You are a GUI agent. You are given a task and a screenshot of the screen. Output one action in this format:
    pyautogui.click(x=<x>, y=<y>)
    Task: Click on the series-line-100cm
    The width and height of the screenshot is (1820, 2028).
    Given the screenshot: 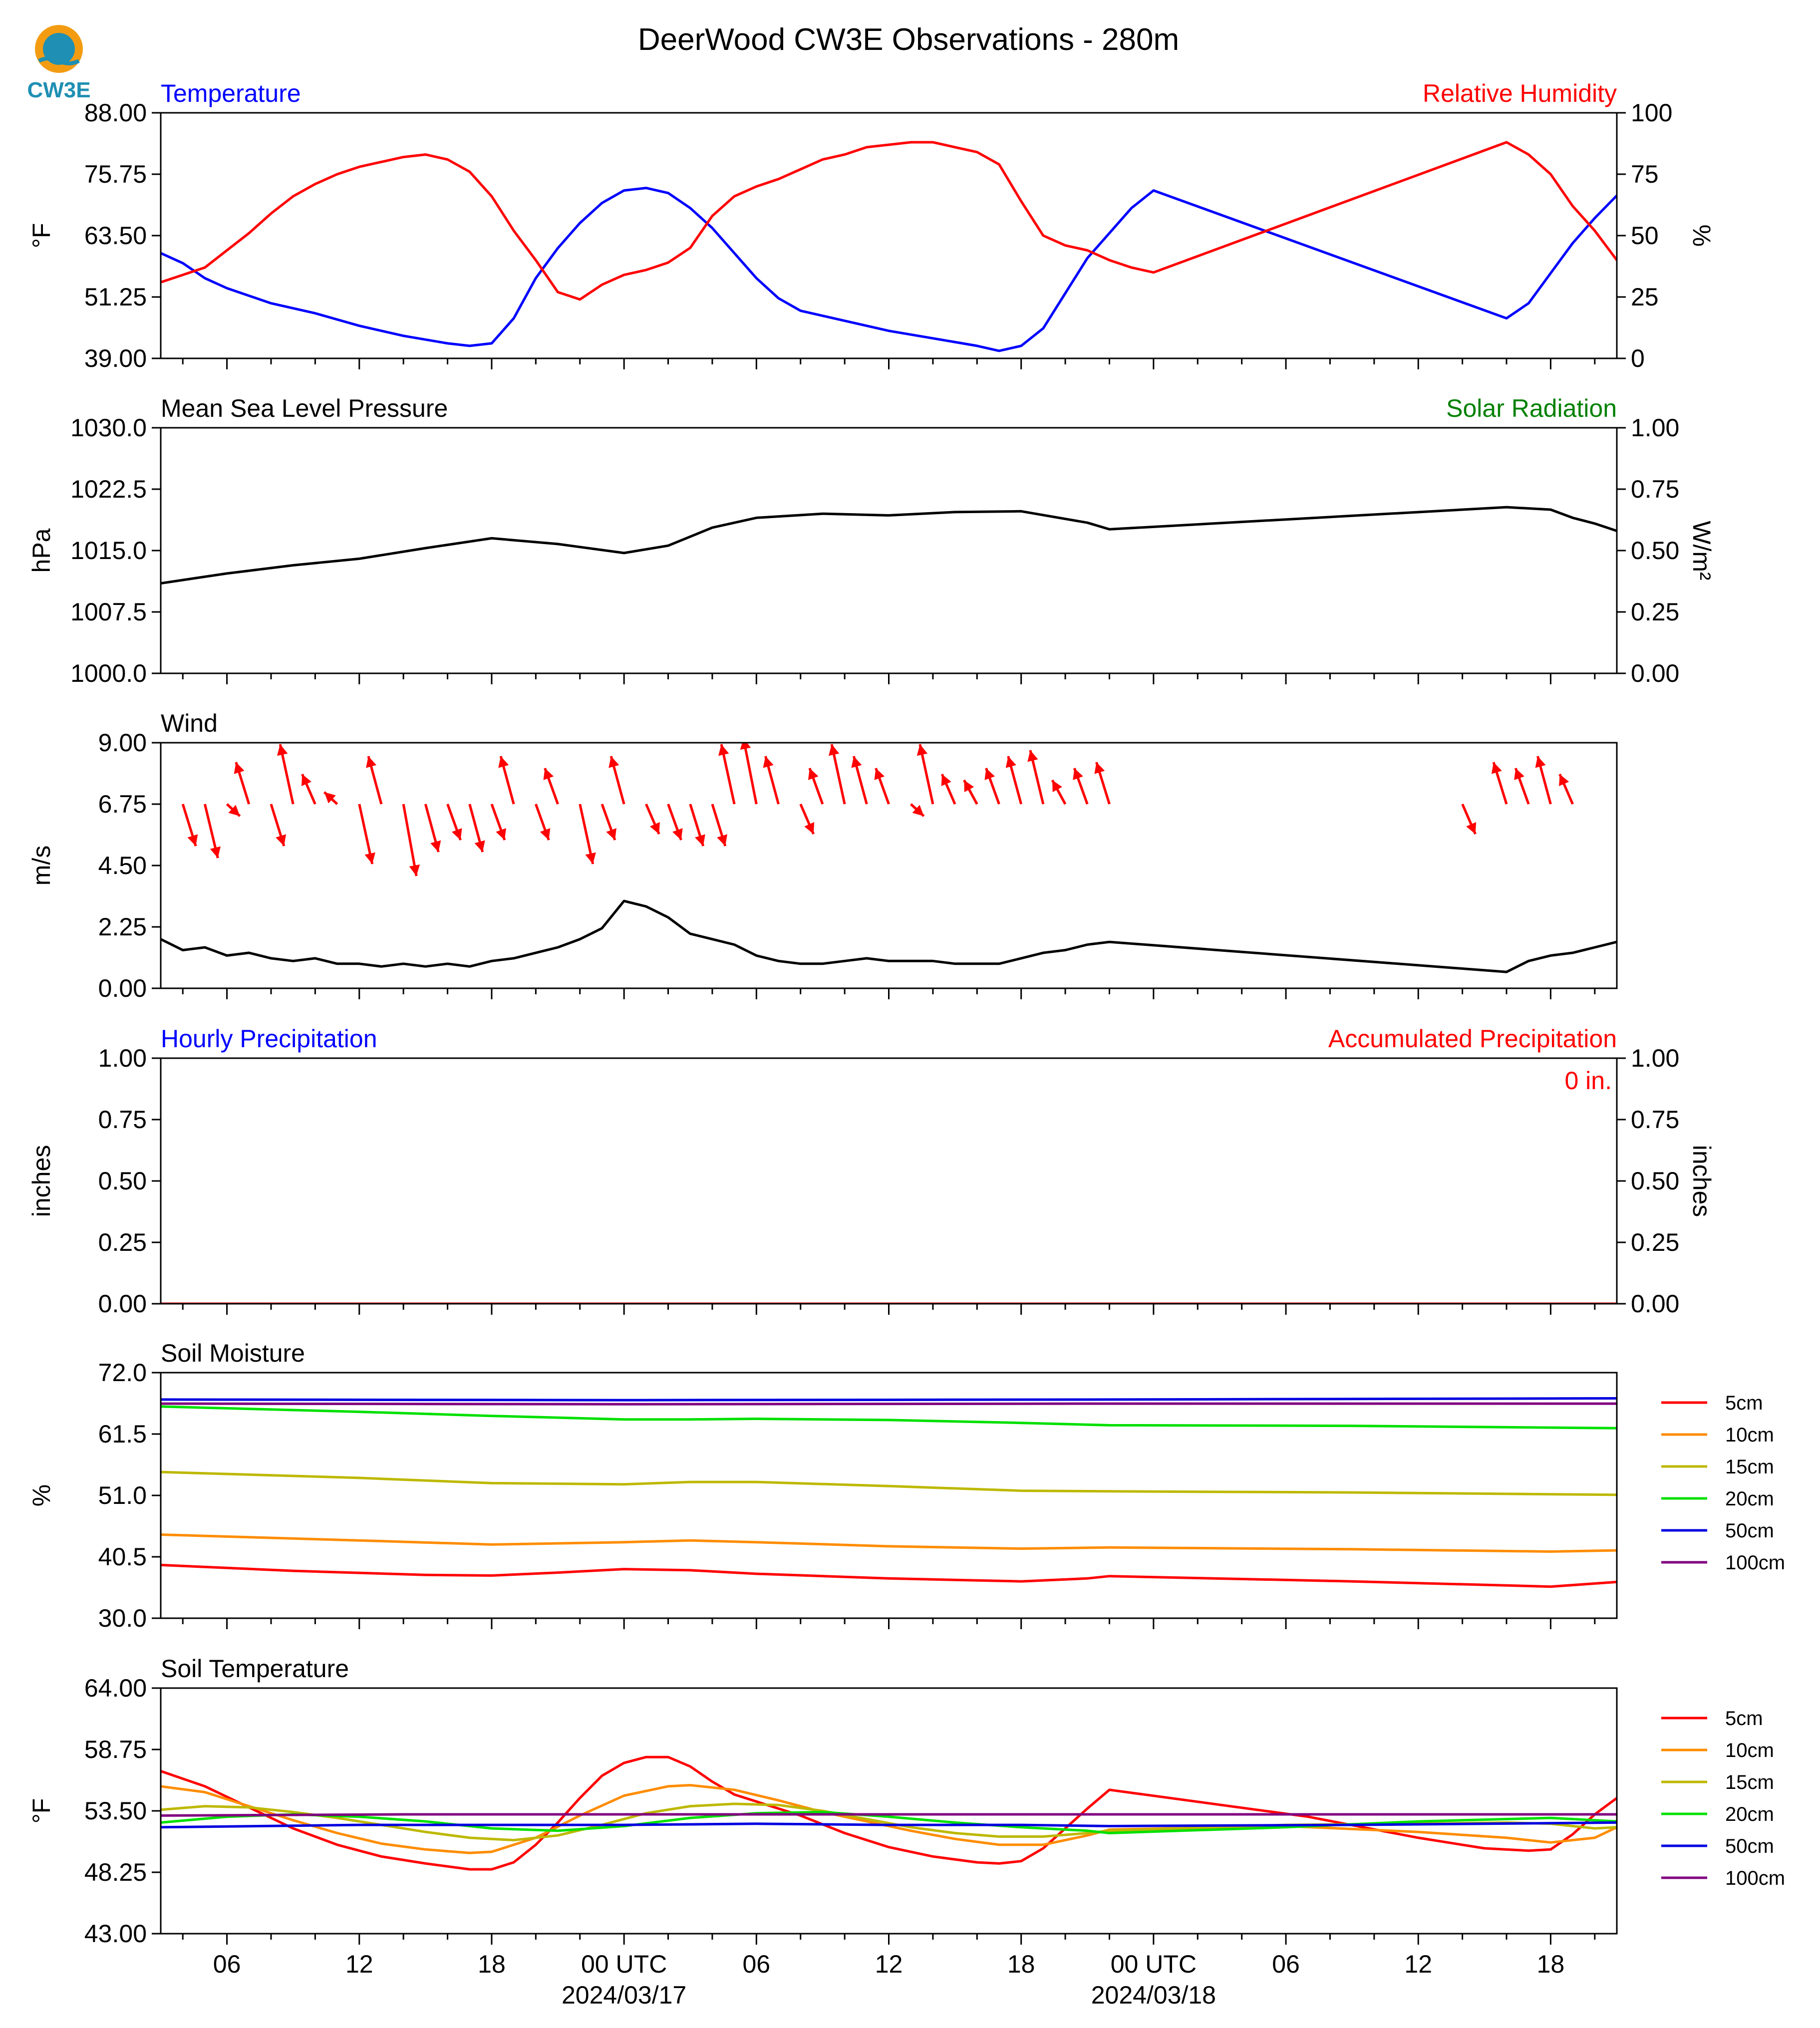 What is the action you would take?
    pyautogui.click(x=889, y=1815)
    